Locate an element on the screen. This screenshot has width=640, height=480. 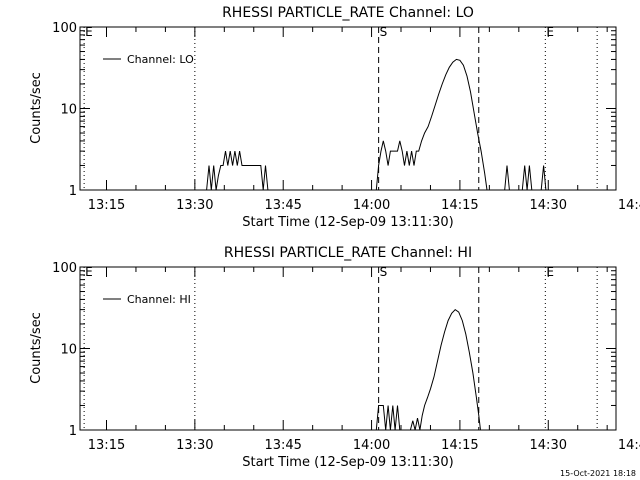
hi-x-tick-label: 14:30 is located at coordinates (548, 445).